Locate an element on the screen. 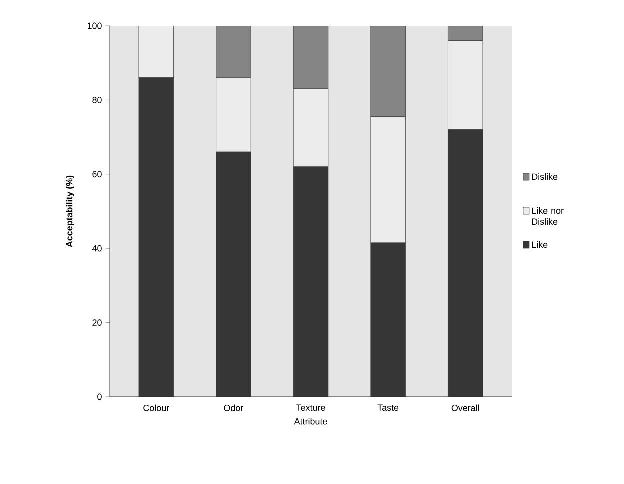  x-tick-label: Taste is located at coordinates (388, 408).